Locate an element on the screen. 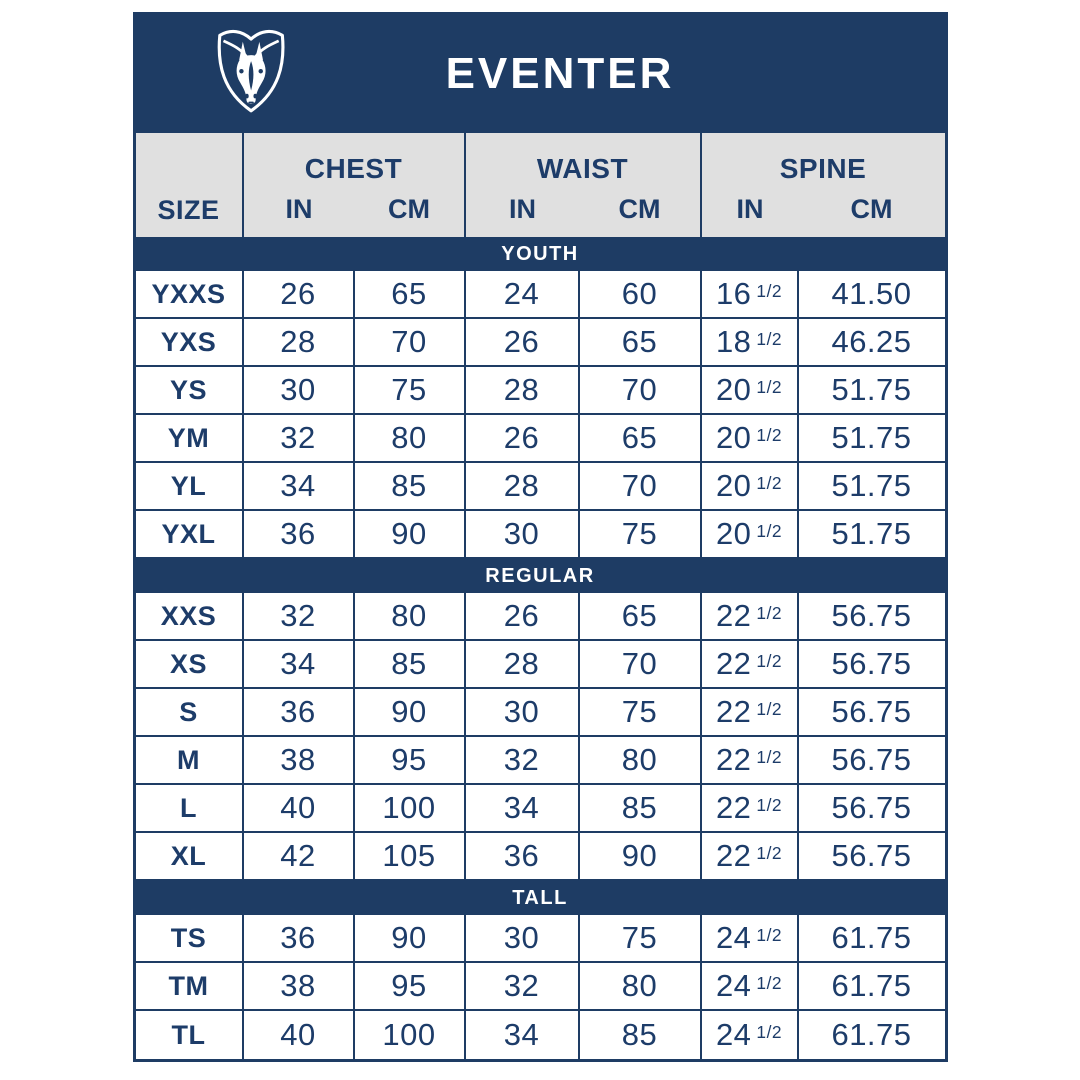 The height and width of the screenshot is (1080, 1080). size-cell: M is located at coordinates (190, 760).